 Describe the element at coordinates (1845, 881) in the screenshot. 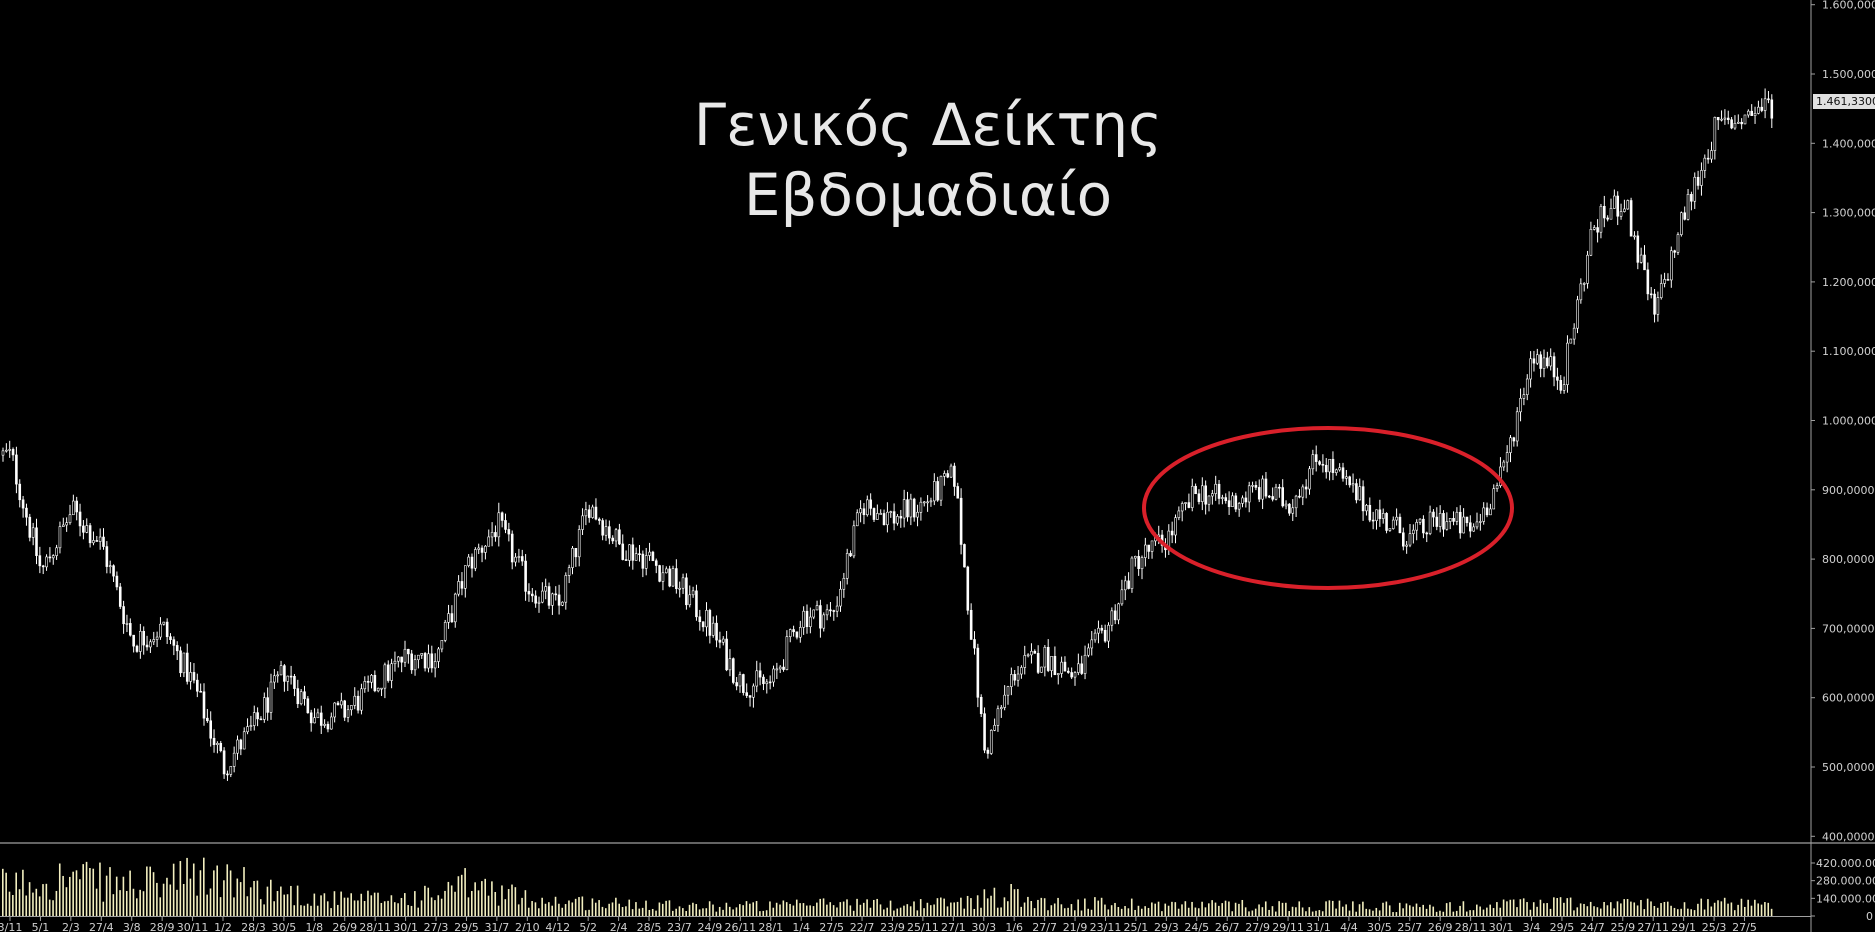

I see `volume-tick-label: 280.000.000` at that location.